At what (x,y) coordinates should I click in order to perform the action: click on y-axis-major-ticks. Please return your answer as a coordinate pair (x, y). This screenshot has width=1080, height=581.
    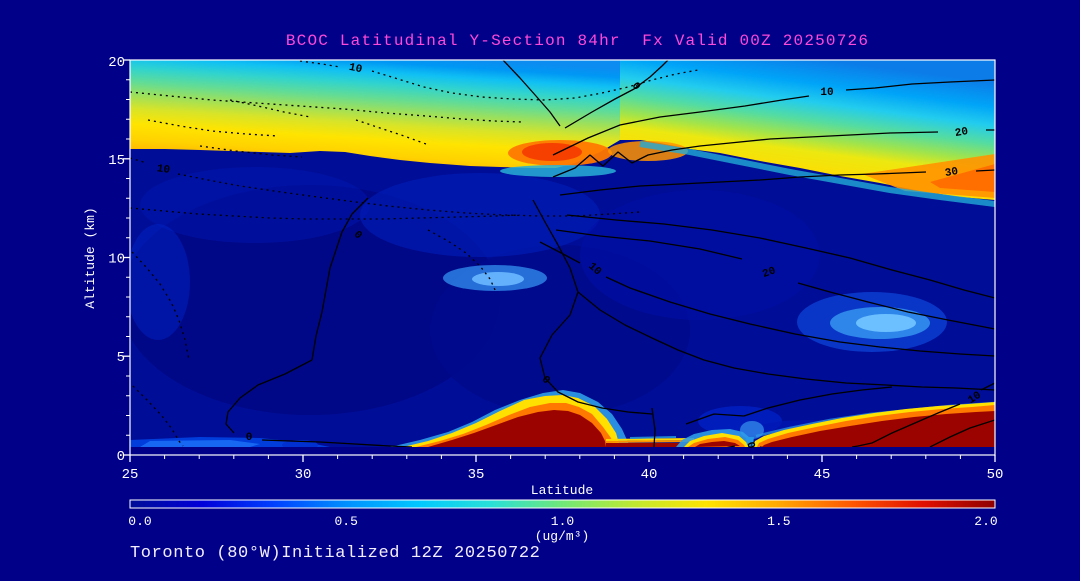
    Looking at the image, I should click on (126, 257).